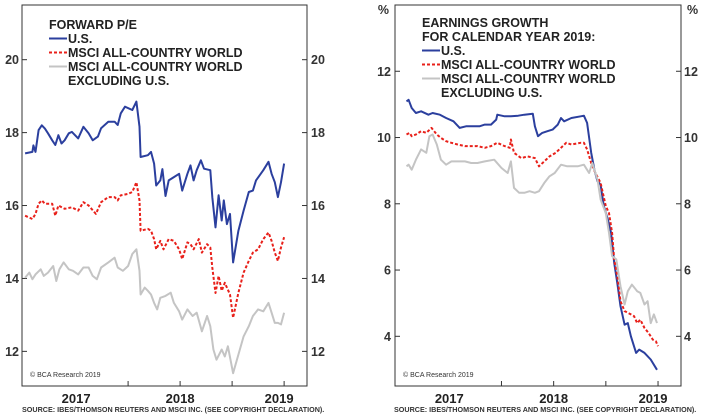 Image resolution: width=702 pixels, height=417 pixels. Describe the element at coordinates (318, 60) in the screenshot. I see `y-tick-label-right: 20` at that location.